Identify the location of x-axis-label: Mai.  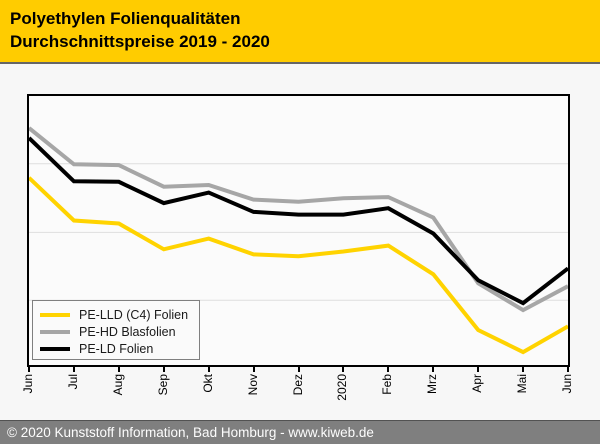
(522, 384).